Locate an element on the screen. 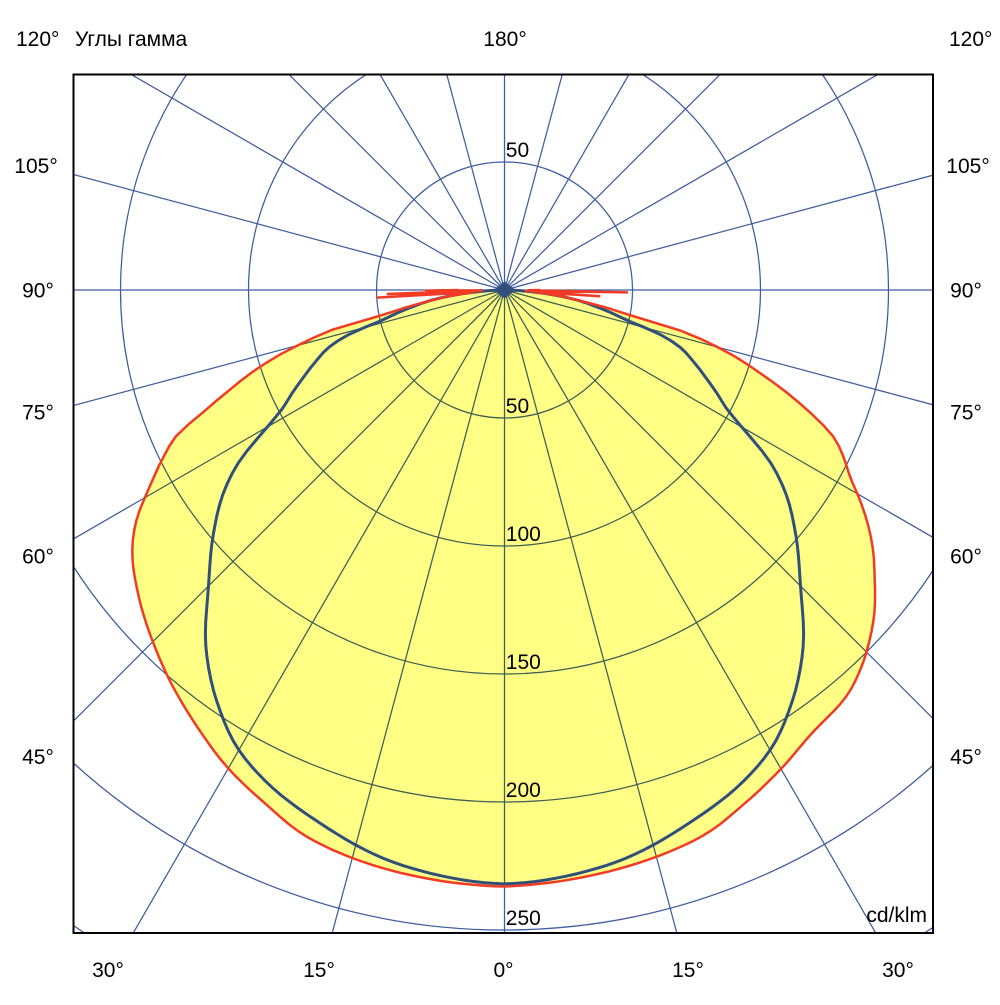 The width and height of the screenshot is (1000, 1005). svg-text: Углы гамма is located at coordinates (131, 39).